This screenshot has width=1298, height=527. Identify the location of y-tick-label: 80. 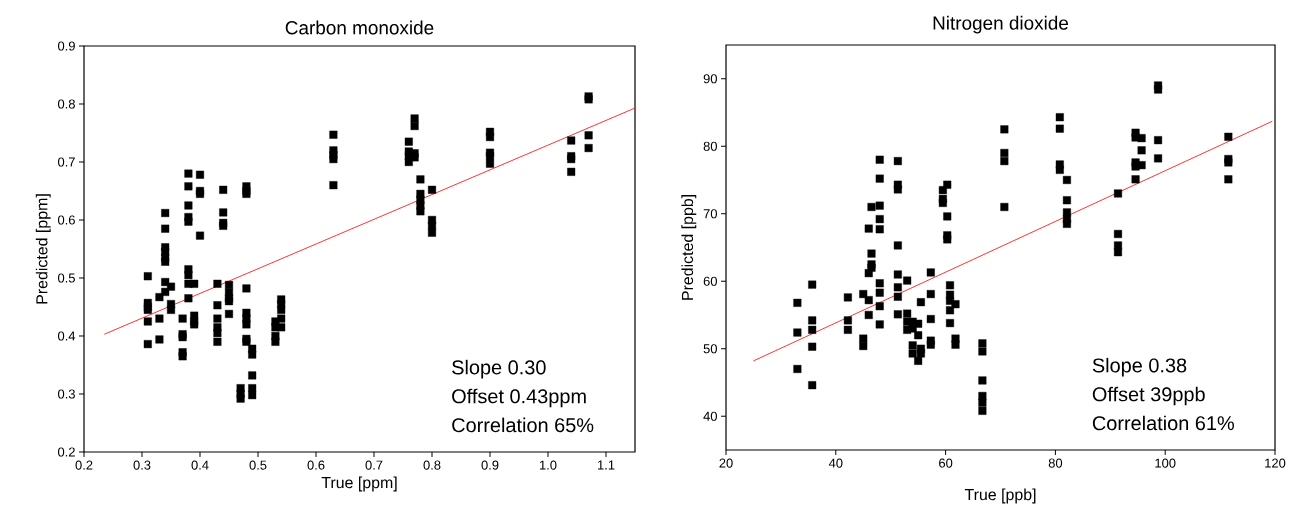
(710, 146).